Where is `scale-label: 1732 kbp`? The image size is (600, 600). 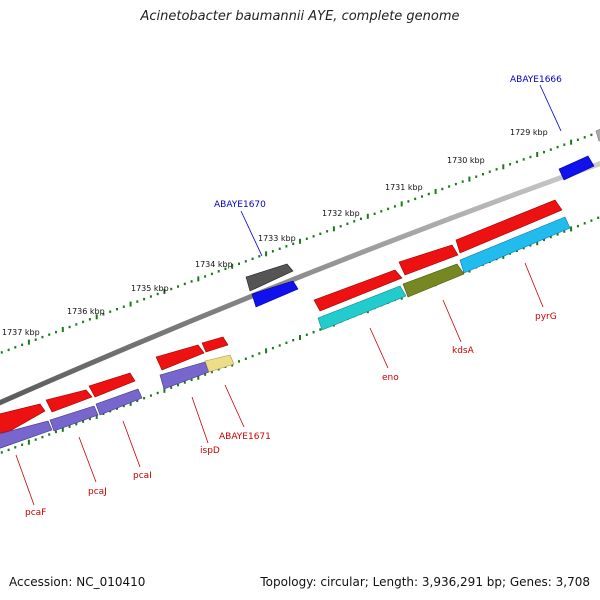 scale-label: 1732 kbp is located at coordinates (341, 213).